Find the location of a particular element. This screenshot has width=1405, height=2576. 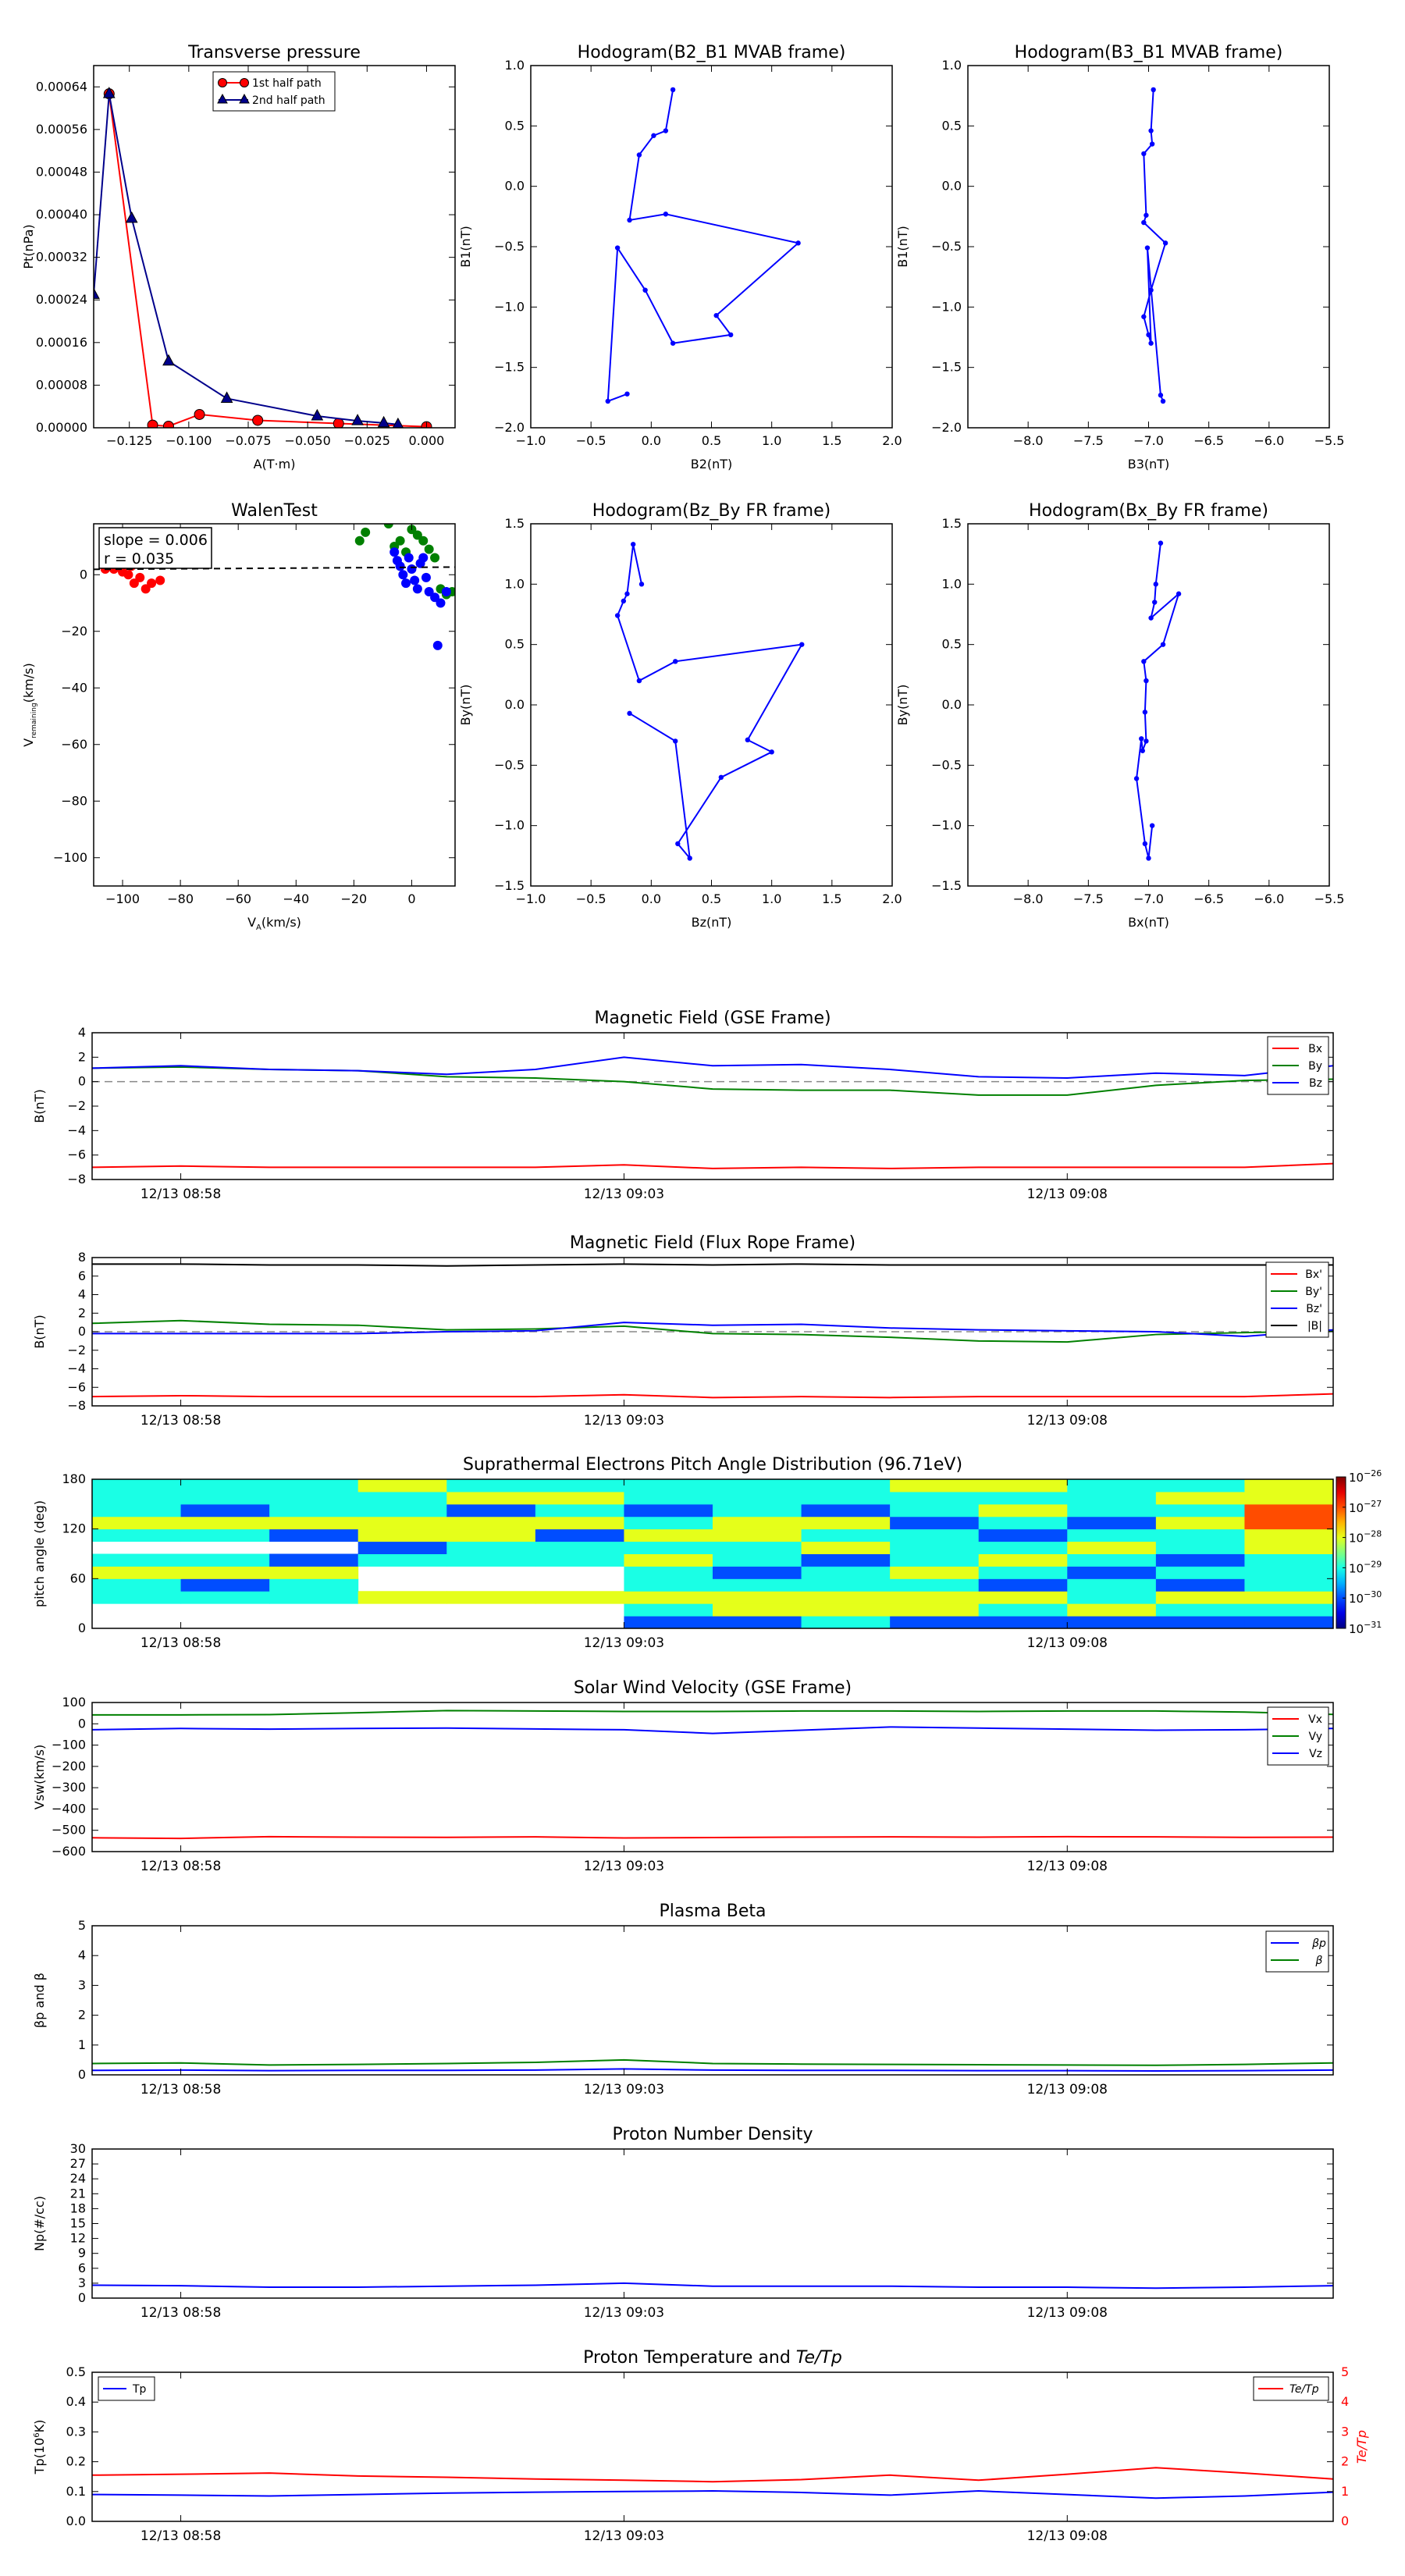

legend-label: Vy is located at coordinates (1316, 1737).